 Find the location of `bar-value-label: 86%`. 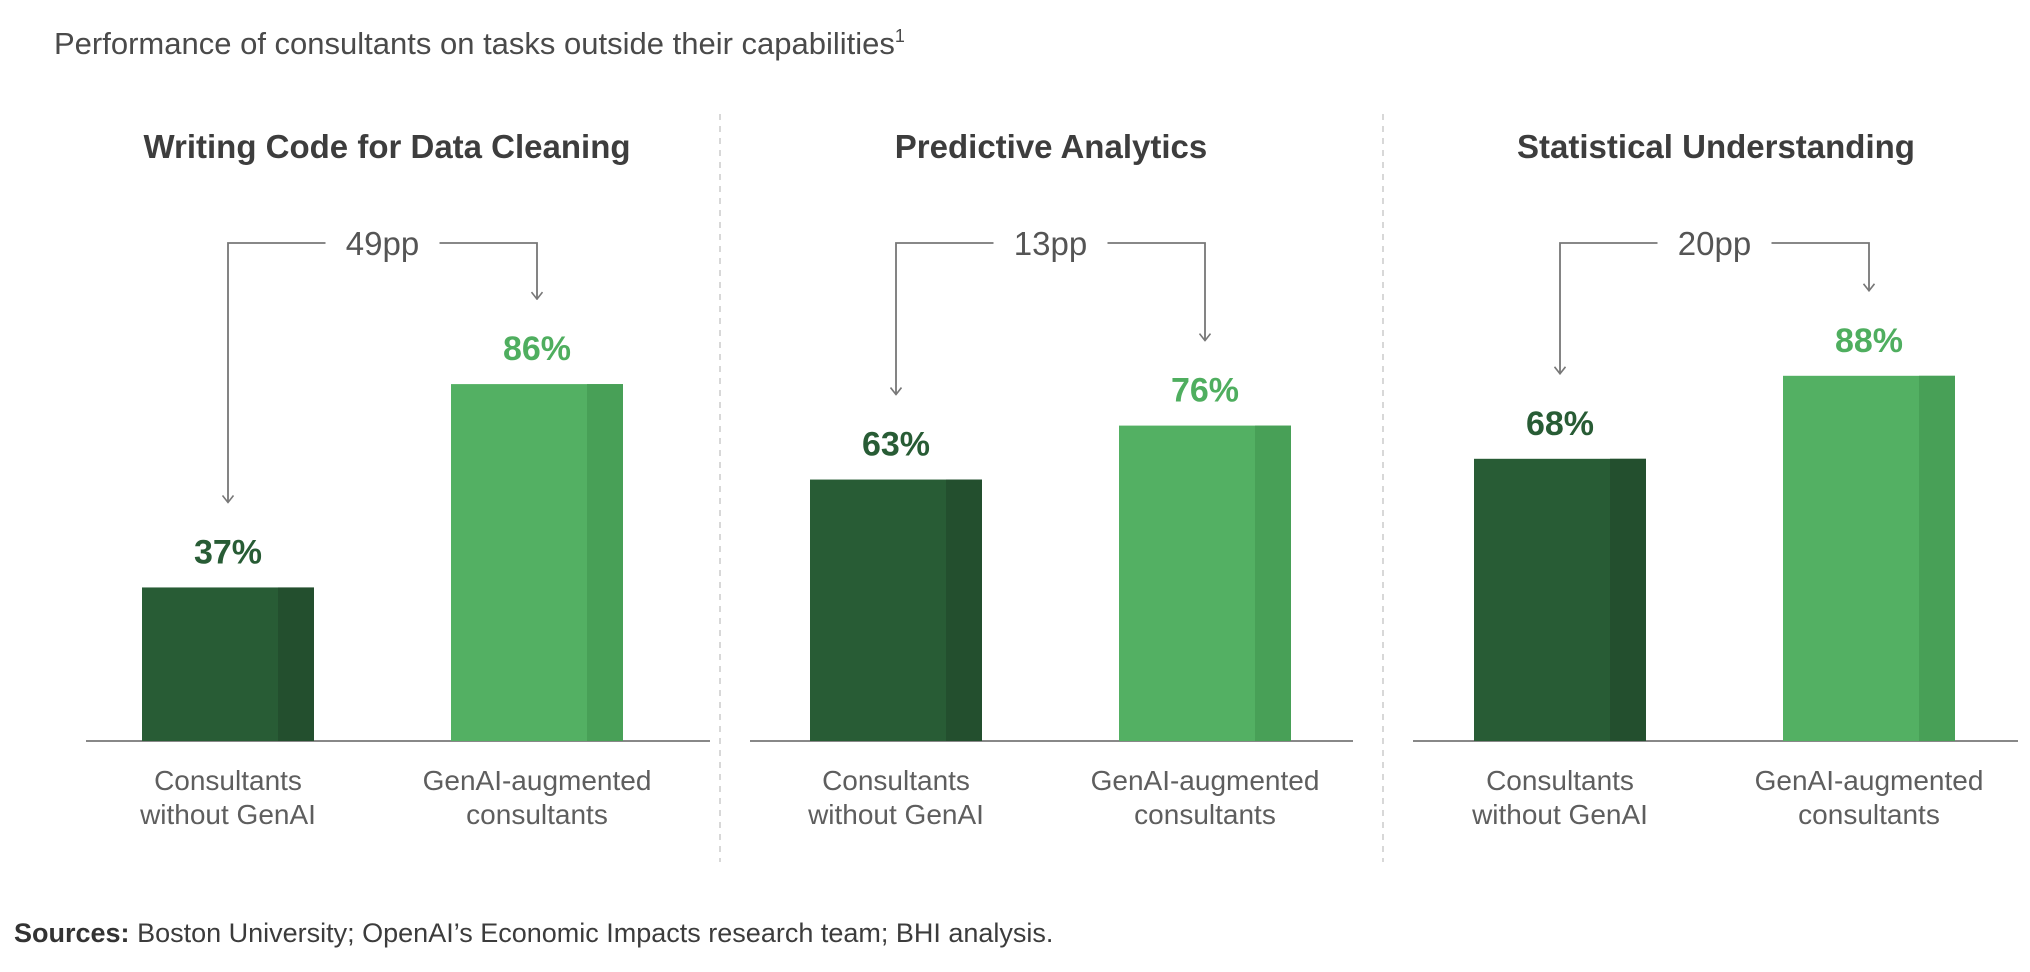

bar-value-label: 86% is located at coordinates (537, 349).